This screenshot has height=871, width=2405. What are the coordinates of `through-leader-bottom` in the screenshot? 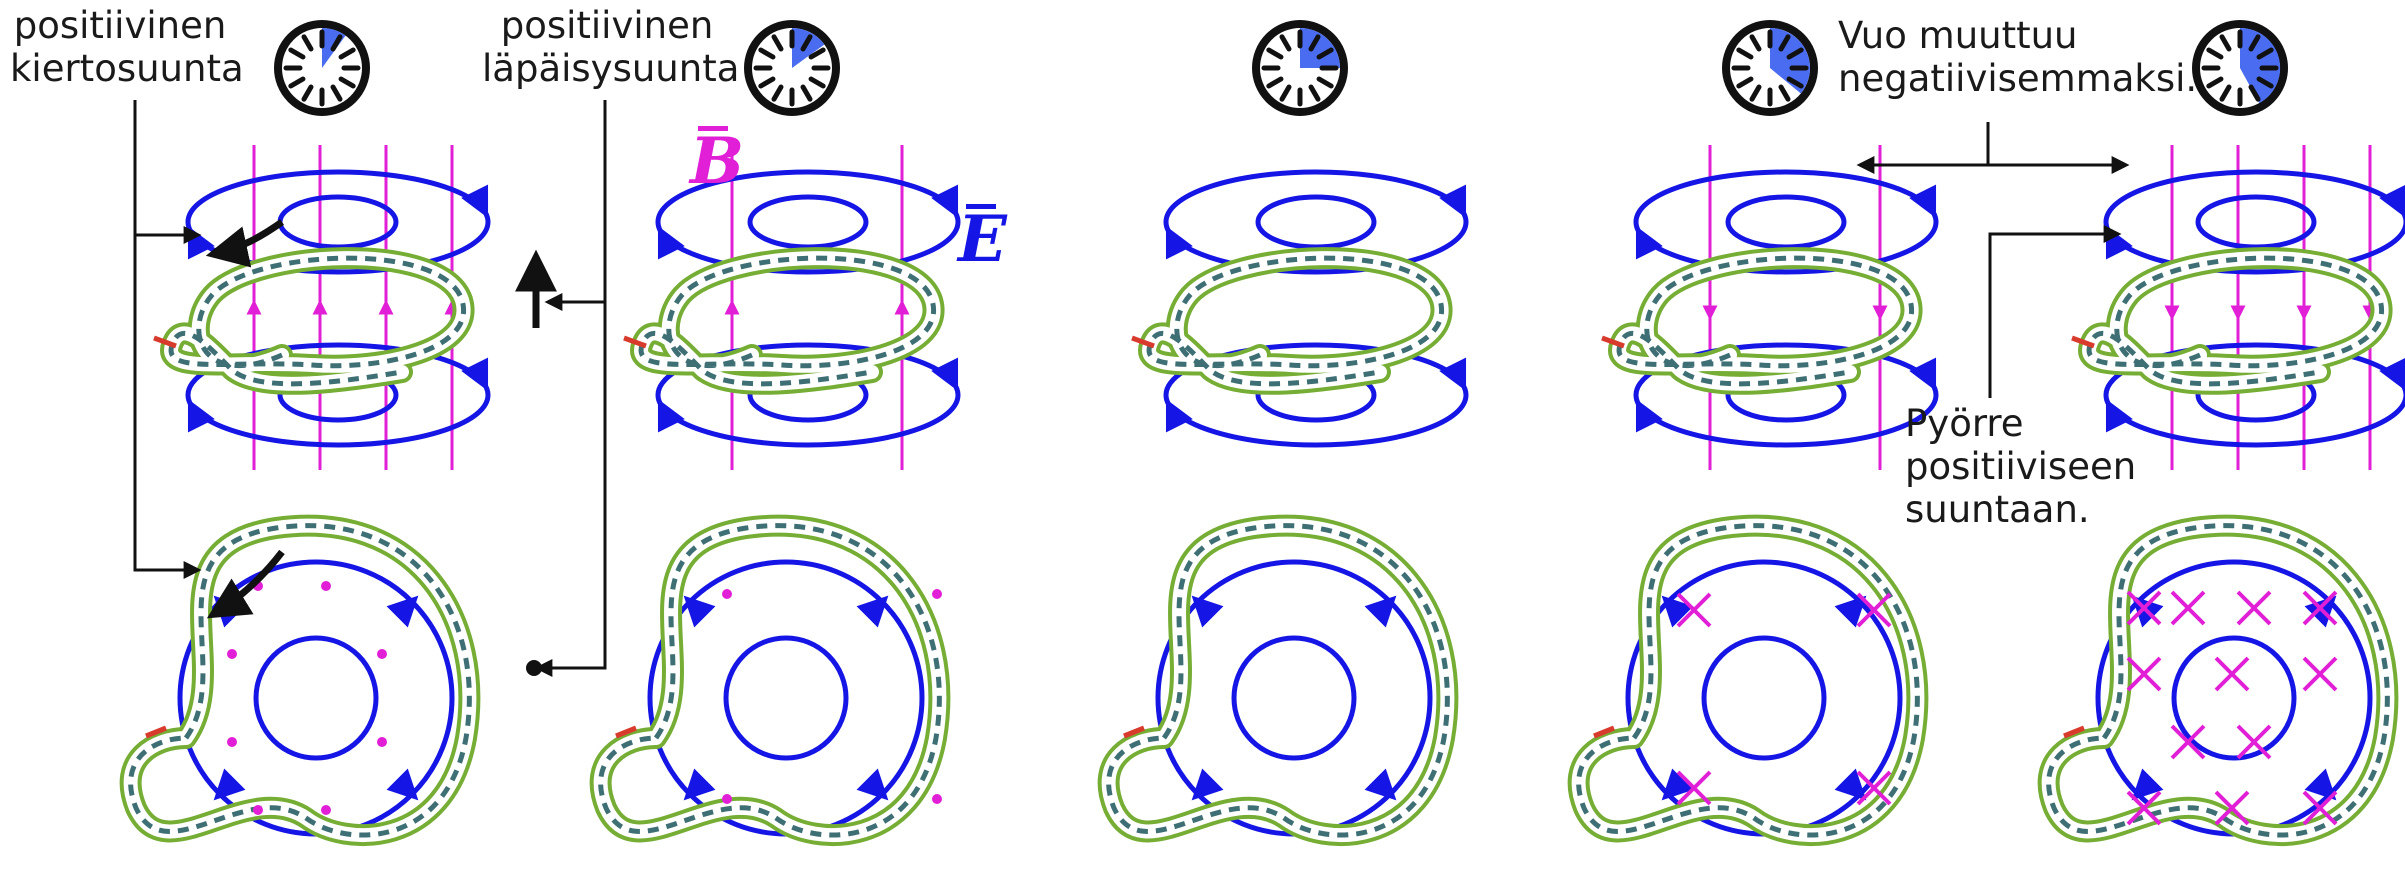 It's located at (570, 388).